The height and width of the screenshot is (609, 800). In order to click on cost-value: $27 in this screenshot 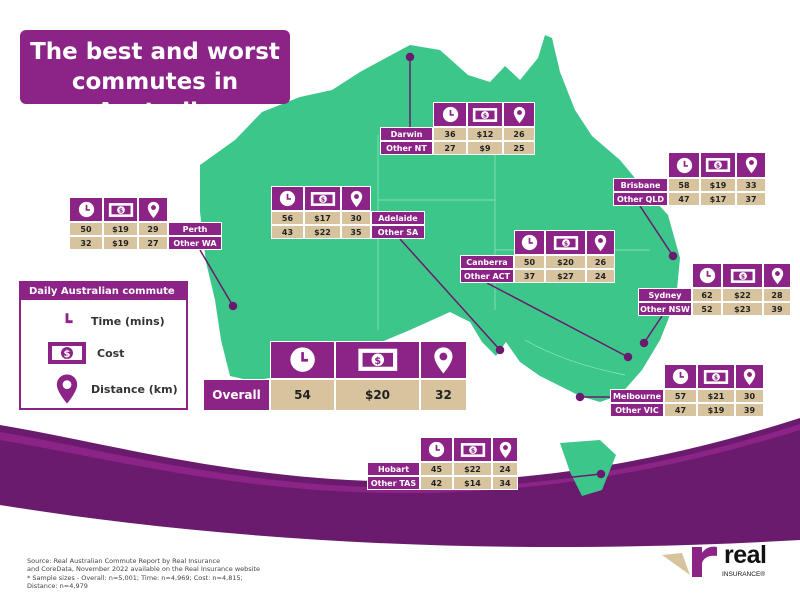, I will do `click(565, 276)`.